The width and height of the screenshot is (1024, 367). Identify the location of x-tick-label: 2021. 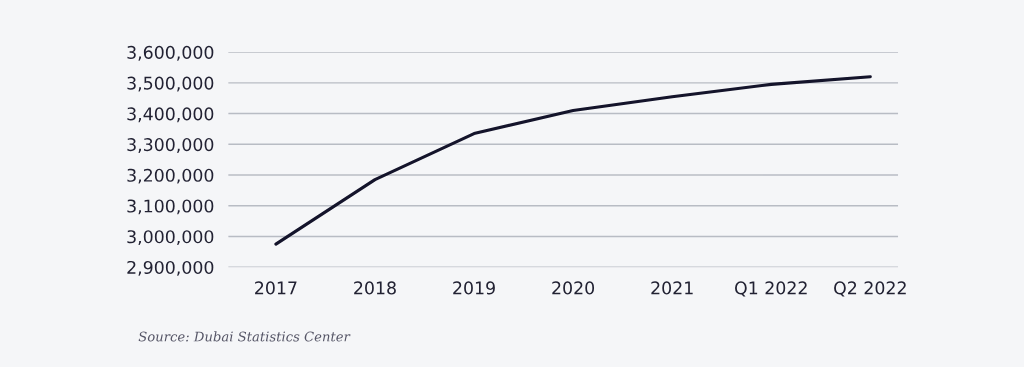
(672, 288).